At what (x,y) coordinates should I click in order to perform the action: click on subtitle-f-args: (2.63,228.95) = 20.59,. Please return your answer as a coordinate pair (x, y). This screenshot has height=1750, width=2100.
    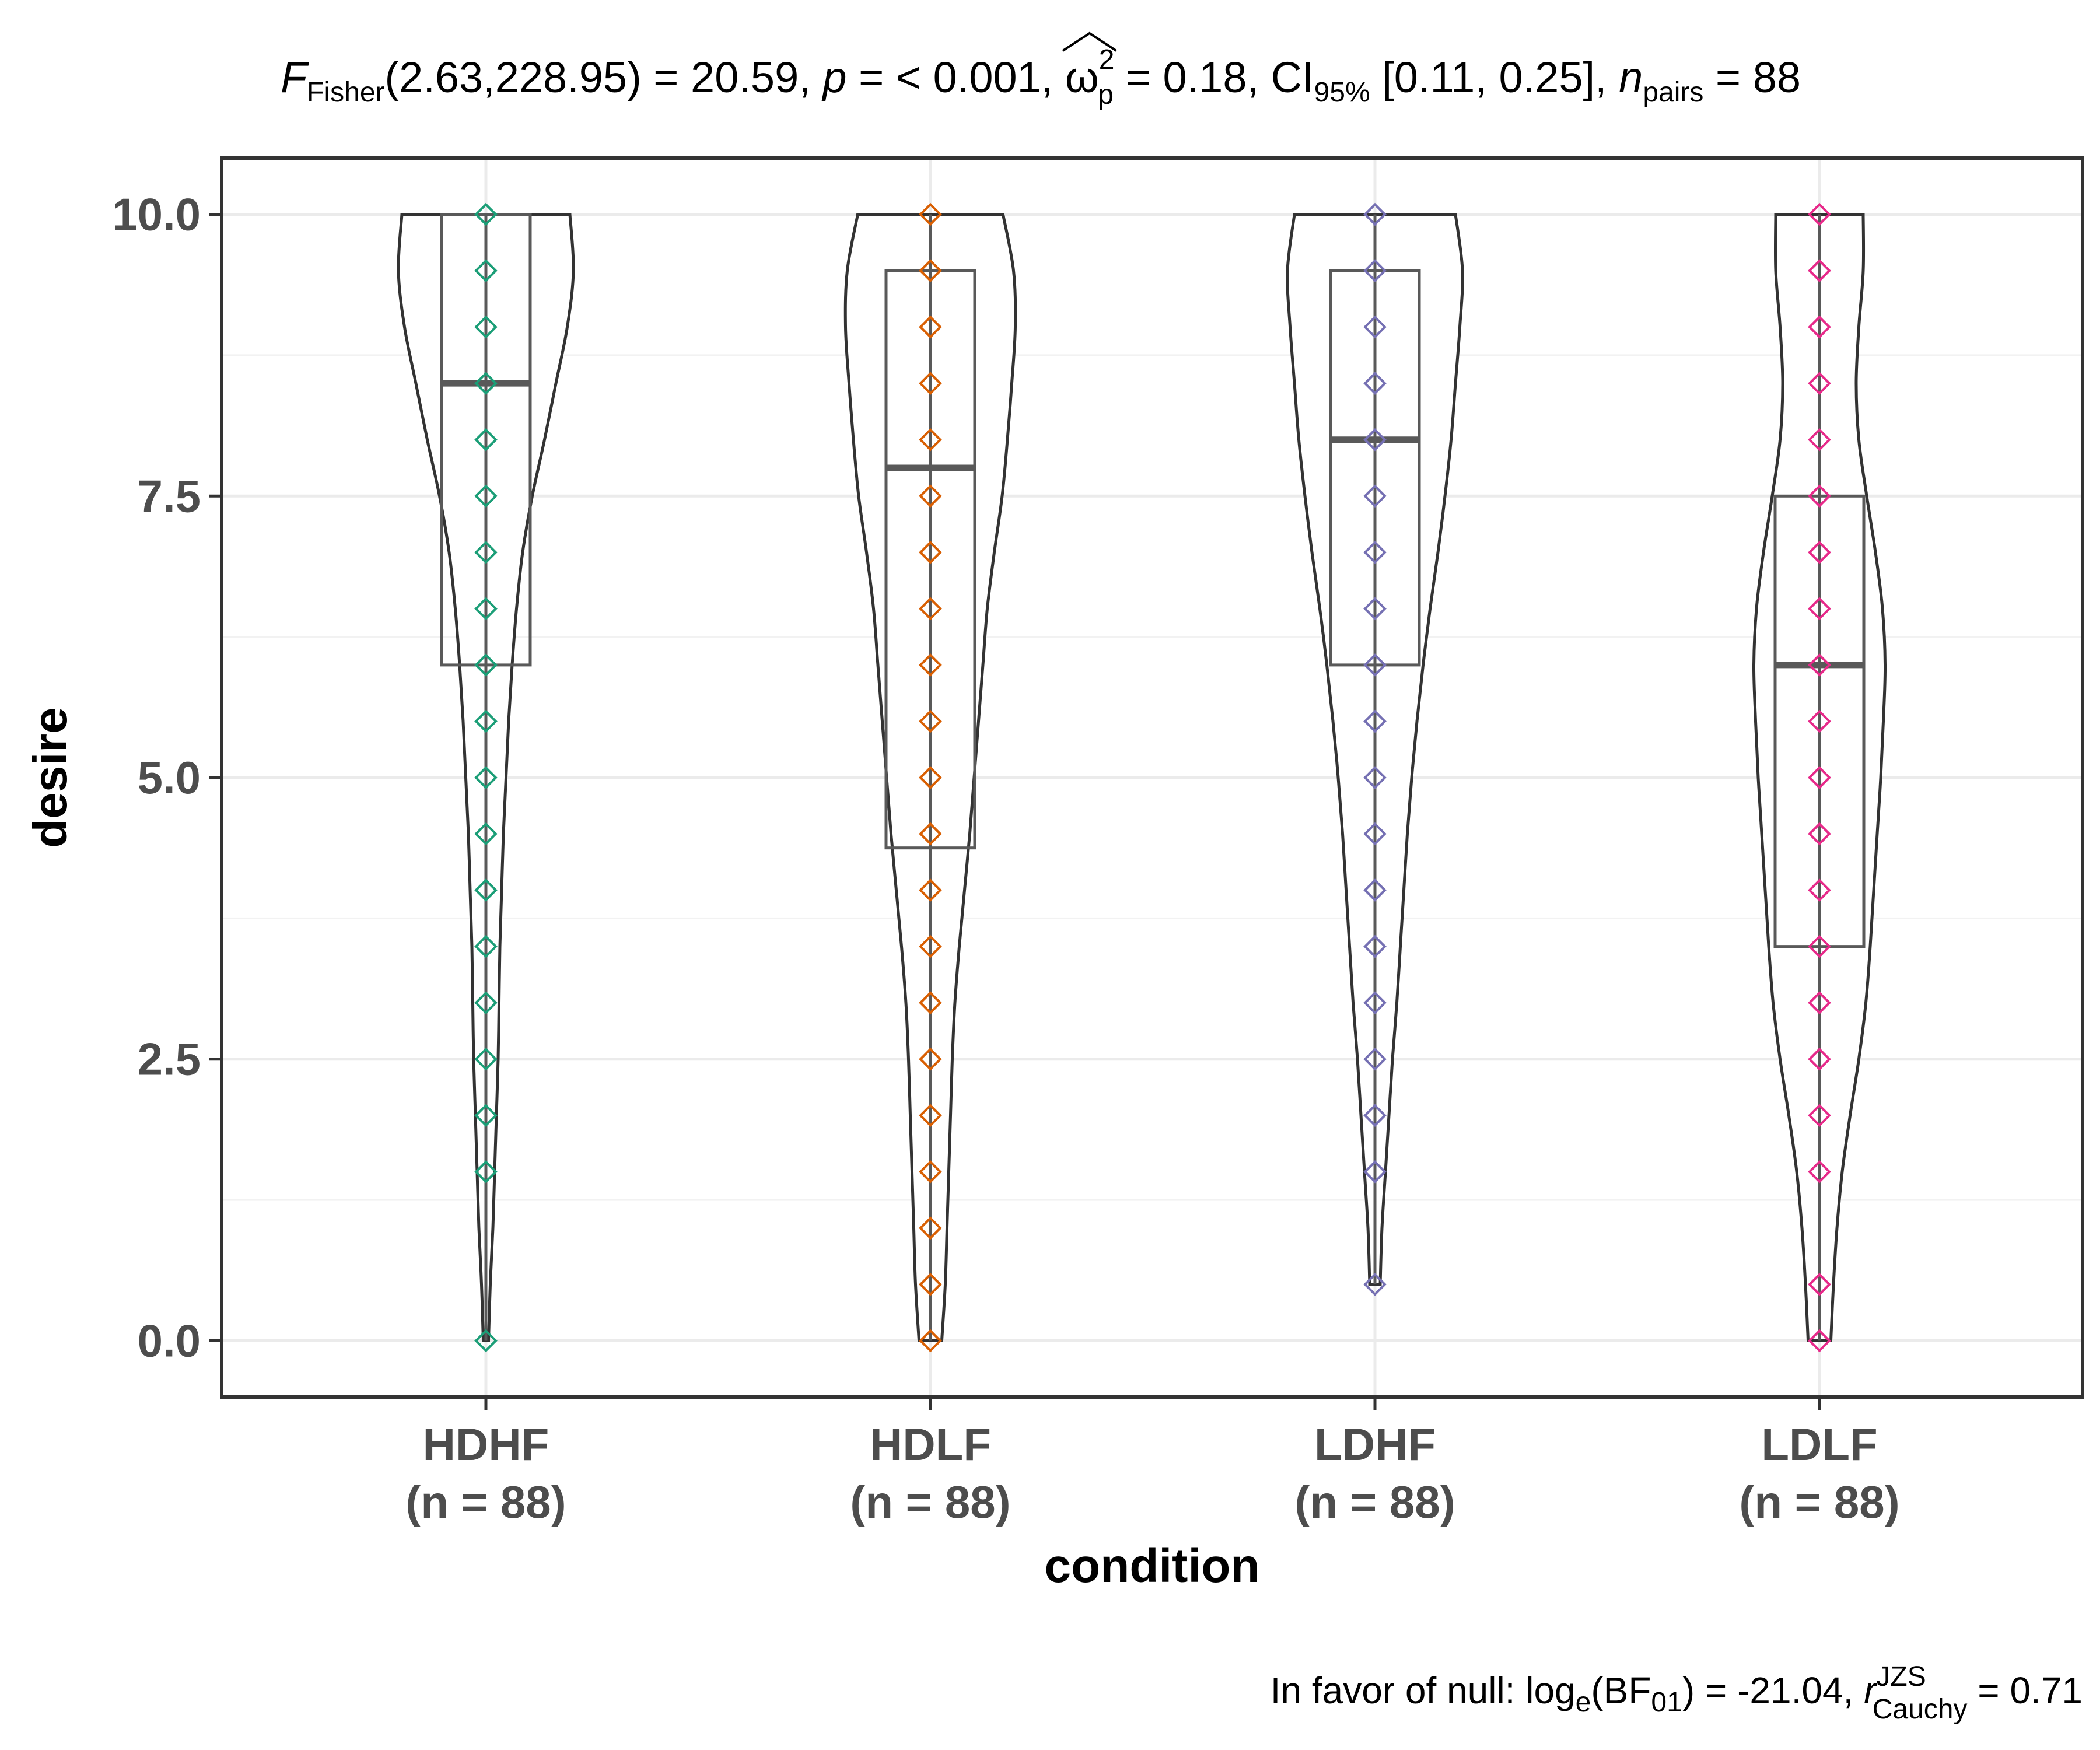
    Looking at the image, I should click on (604, 78).